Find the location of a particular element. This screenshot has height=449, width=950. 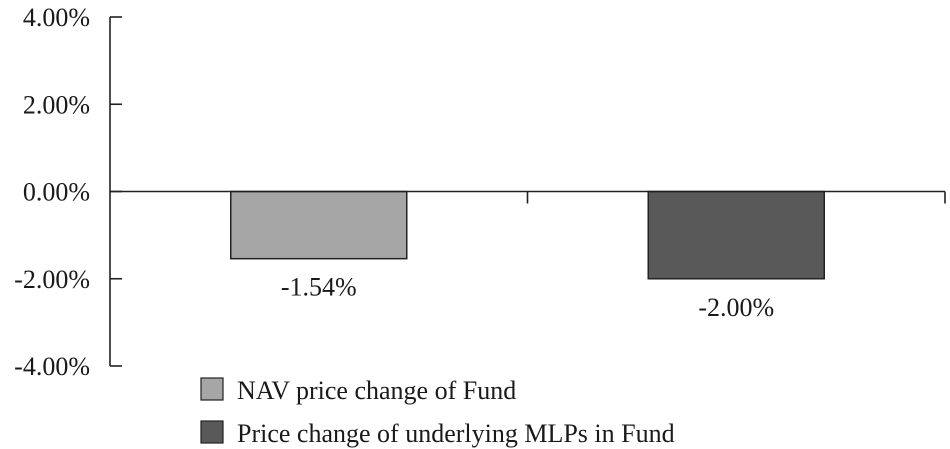

y-tick-label: -4.00% is located at coordinates (52, 366).